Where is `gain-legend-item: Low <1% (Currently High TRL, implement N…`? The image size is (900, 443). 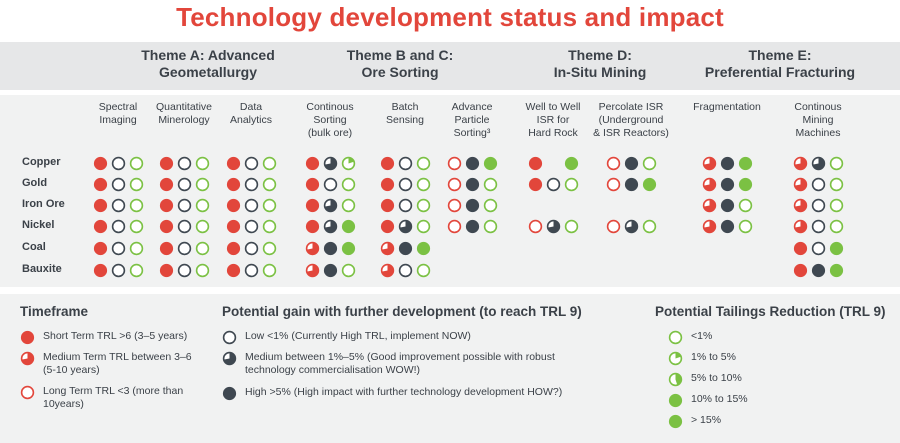
gain-legend-item: Low <1% (Currently High TRL, implement N… is located at coordinates (346, 337).